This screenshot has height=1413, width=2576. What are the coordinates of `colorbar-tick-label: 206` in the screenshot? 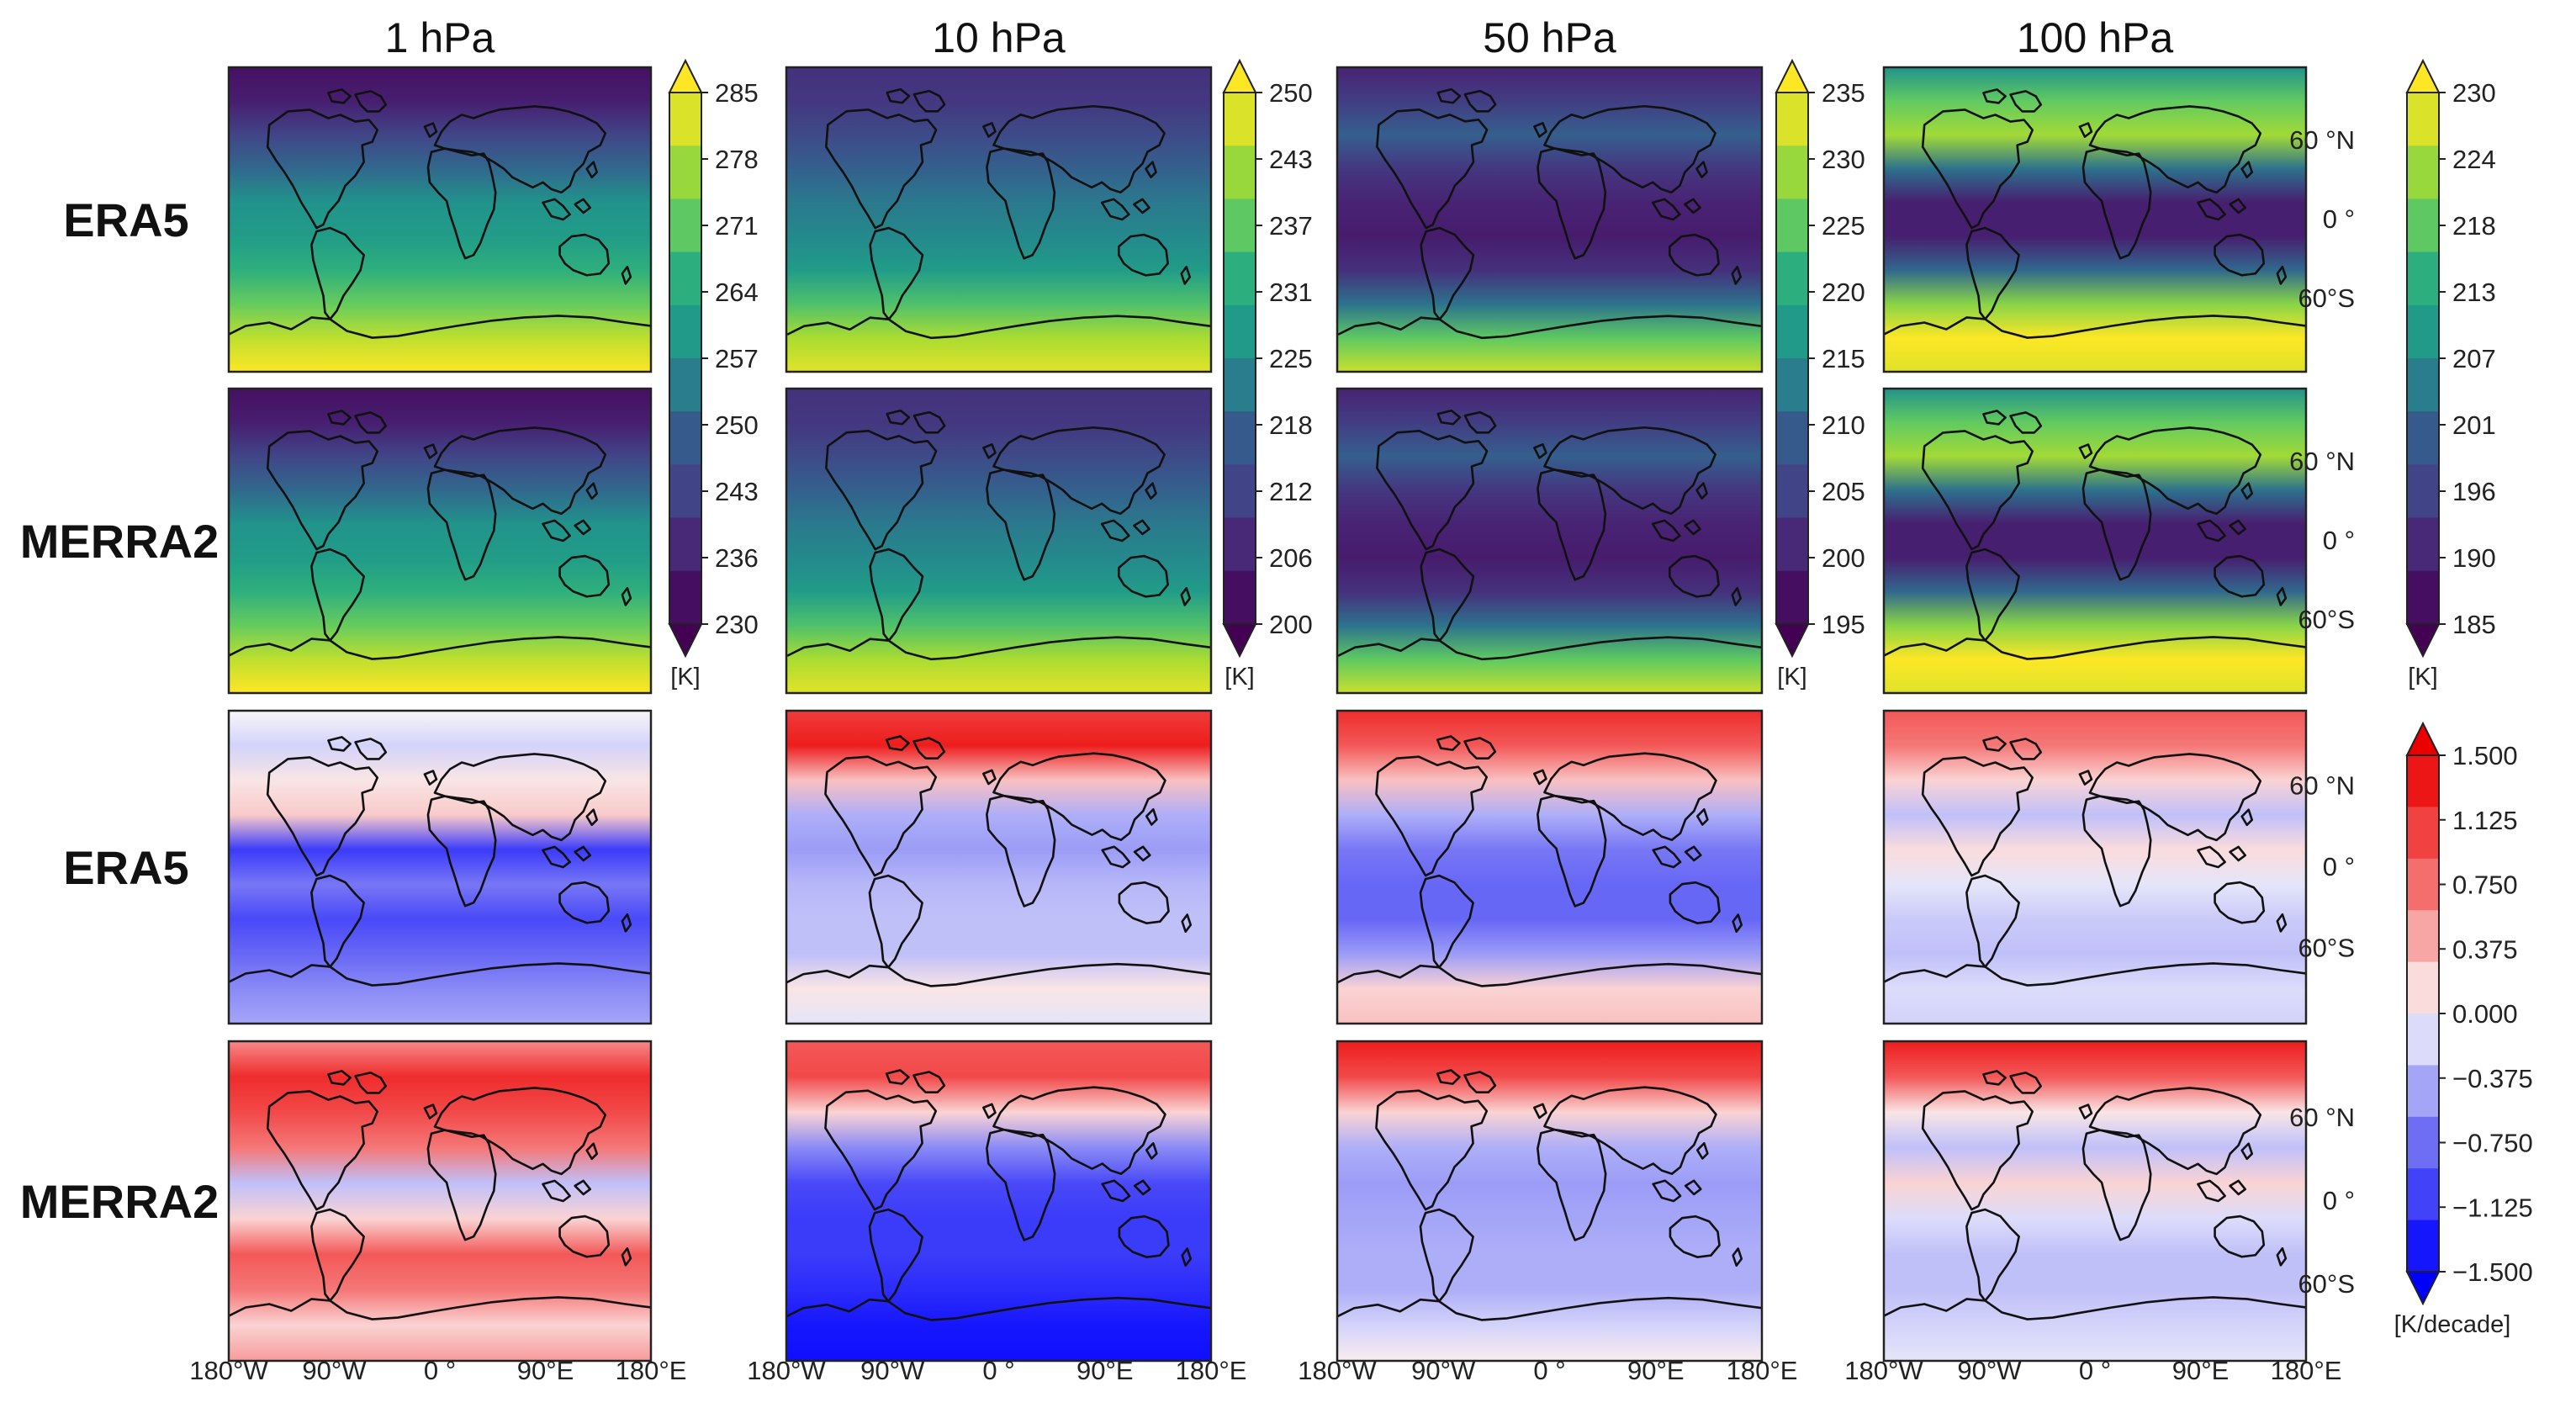 It's located at (1291, 558).